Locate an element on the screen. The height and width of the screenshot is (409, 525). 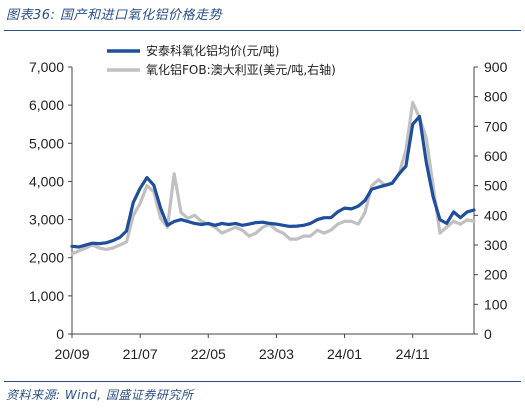
y-left-tick-label: 0 is located at coordinates (60, 334).